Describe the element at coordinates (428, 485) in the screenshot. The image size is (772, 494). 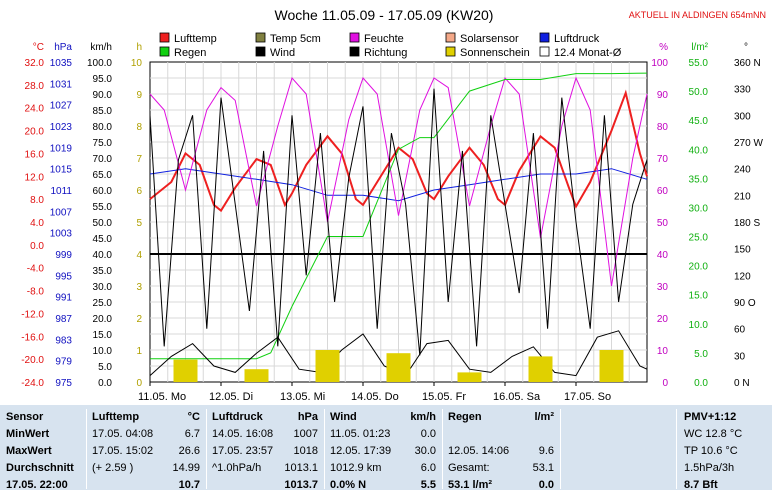
I see `wind-current: 5.5` at that location.